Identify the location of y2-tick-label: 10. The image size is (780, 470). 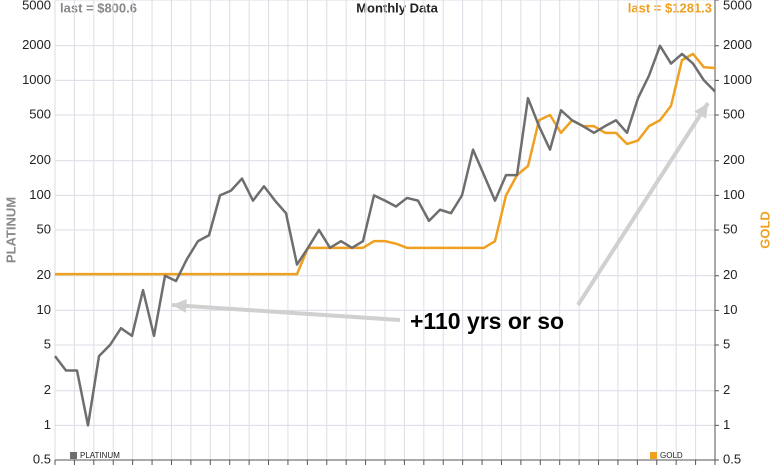
(730, 309).